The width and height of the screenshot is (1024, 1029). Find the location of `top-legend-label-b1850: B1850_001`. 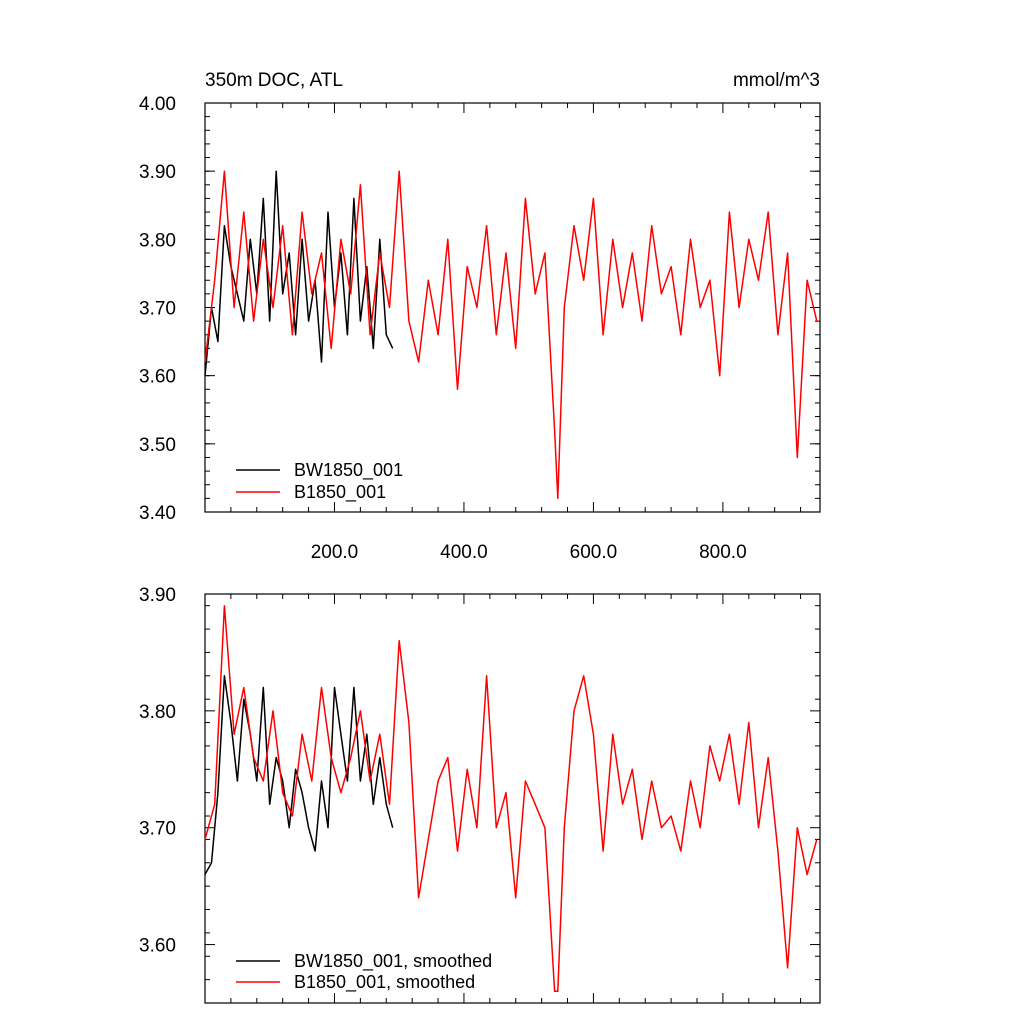

top-legend-label-b1850: B1850_001 is located at coordinates (340, 492).